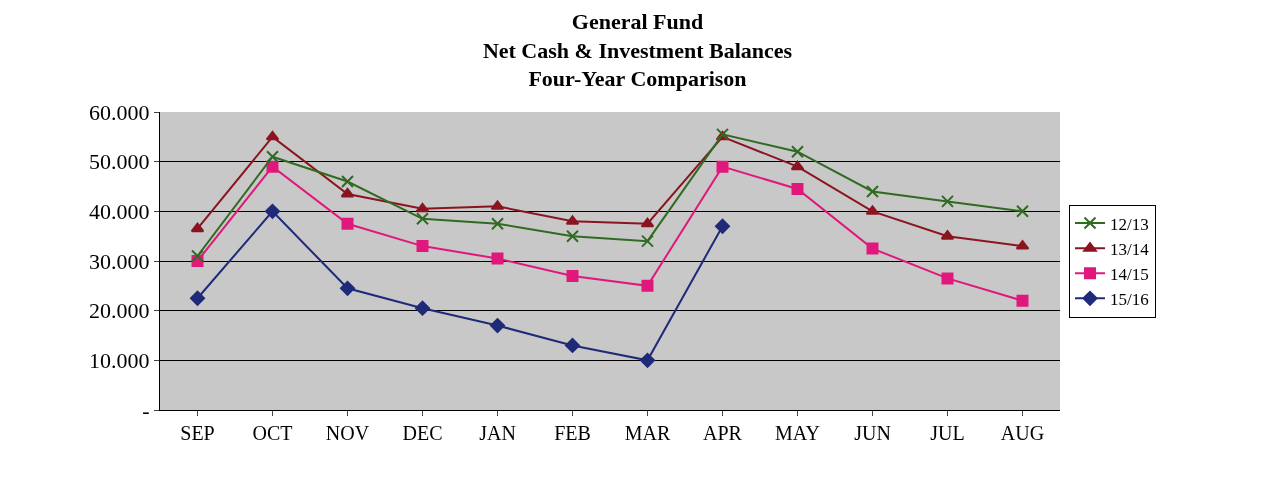 This screenshot has height=485, width=1275. Describe the element at coordinates (497, 433) in the screenshot. I see `x-tick-label: JAN` at that location.